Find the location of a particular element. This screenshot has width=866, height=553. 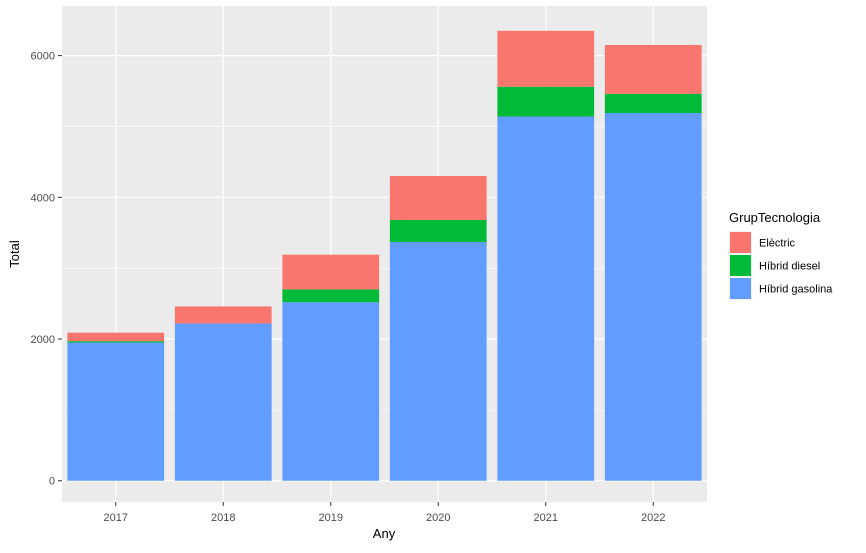

legend-label-h-brid-diesel: Híbrid diesel is located at coordinates (789, 267).